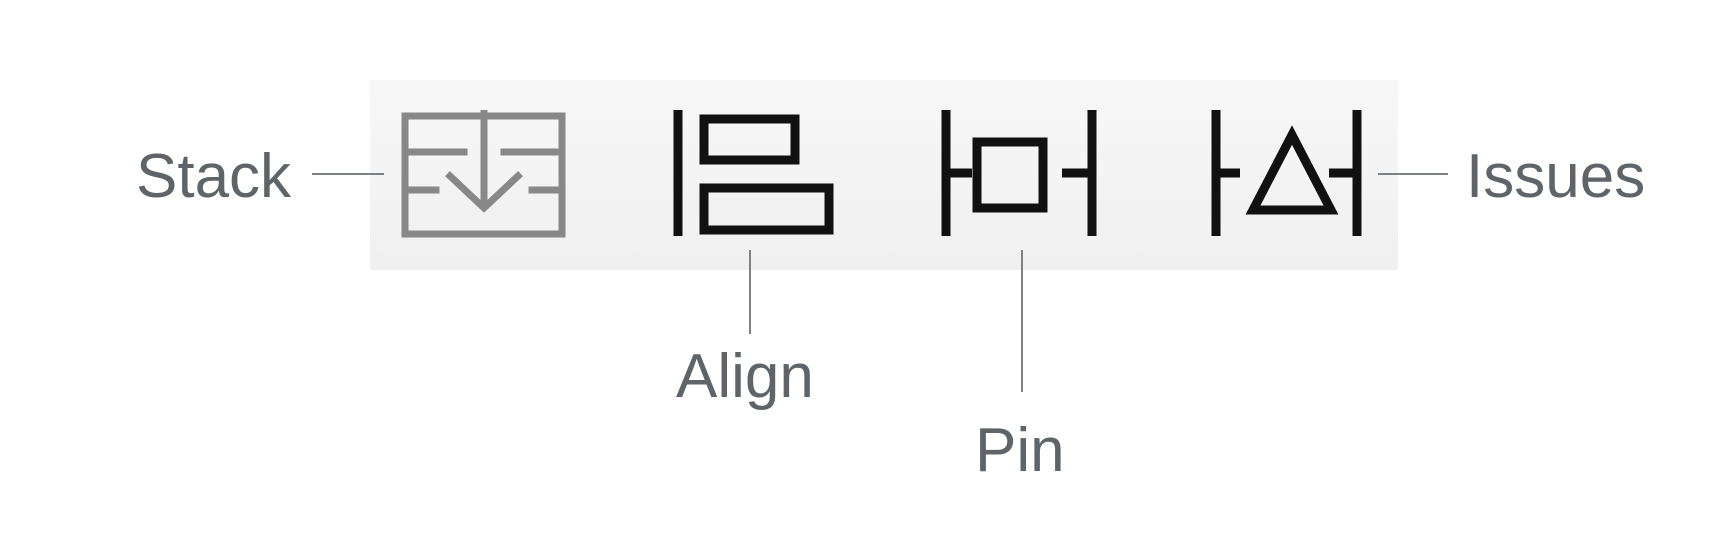 This screenshot has height=542, width=1720. What do you see at coordinates (750, 292) in the screenshot?
I see `align-leader-line` at bounding box center [750, 292].